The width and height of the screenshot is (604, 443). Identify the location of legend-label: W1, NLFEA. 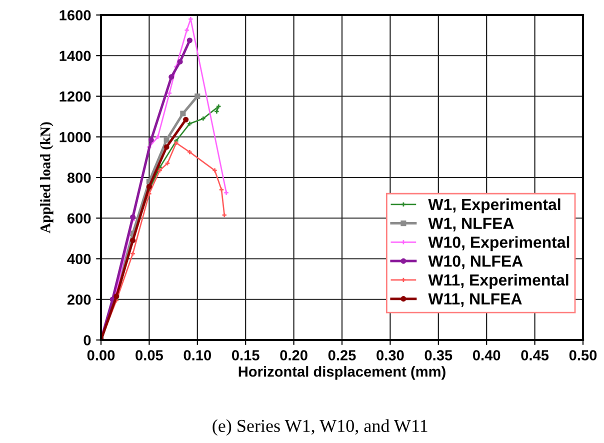
(471, 225).